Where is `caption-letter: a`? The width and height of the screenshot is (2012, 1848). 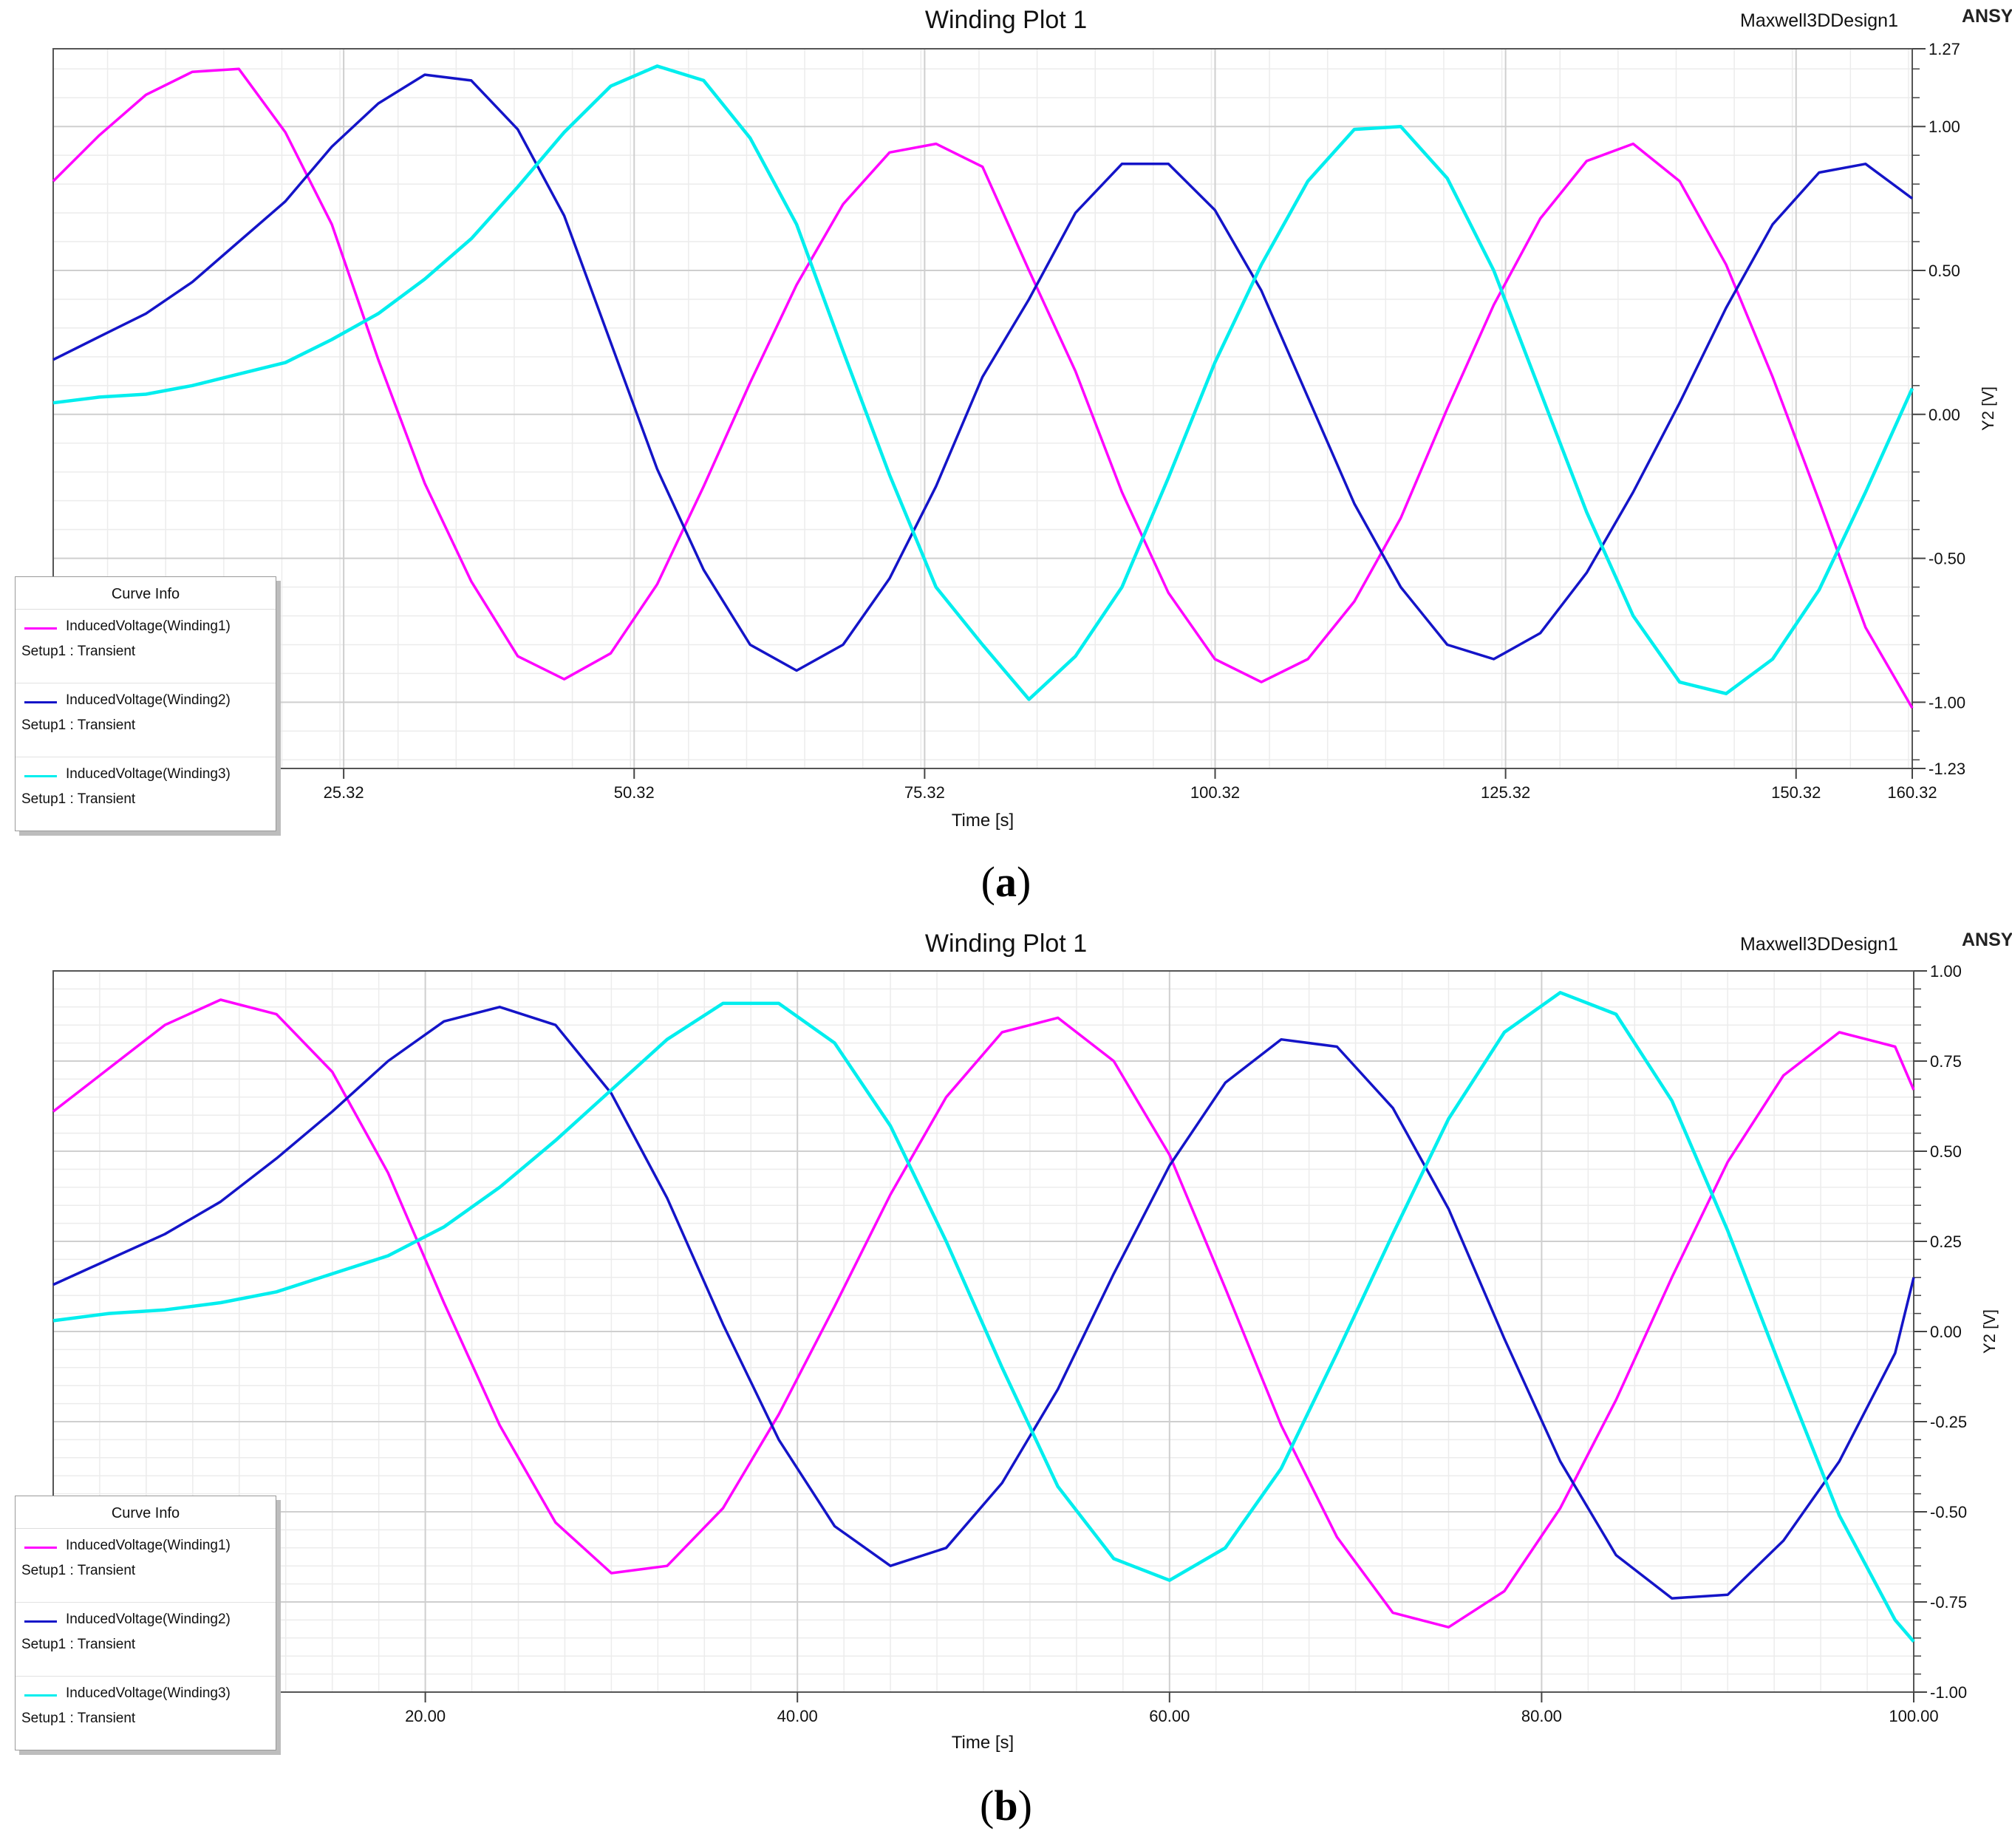 caption-letter: a is located at coordinates (1006, 882).